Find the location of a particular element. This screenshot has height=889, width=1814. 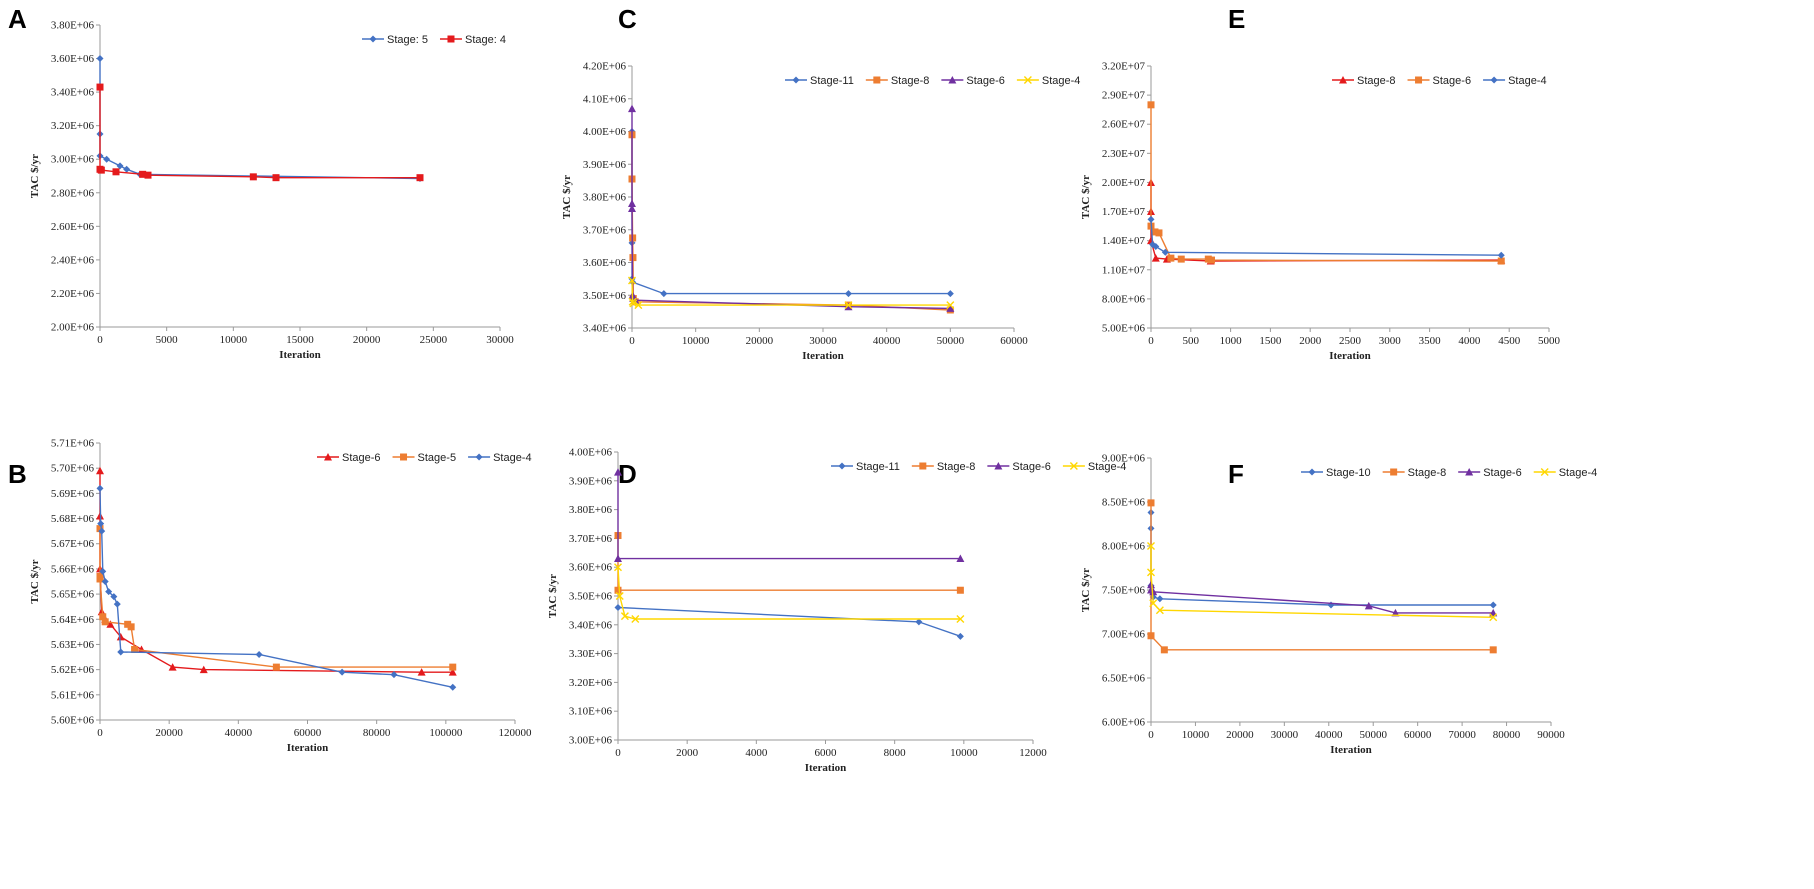

chart-f-y-tick-label: 8.50E+06 is located at coordinates (1124, 503).